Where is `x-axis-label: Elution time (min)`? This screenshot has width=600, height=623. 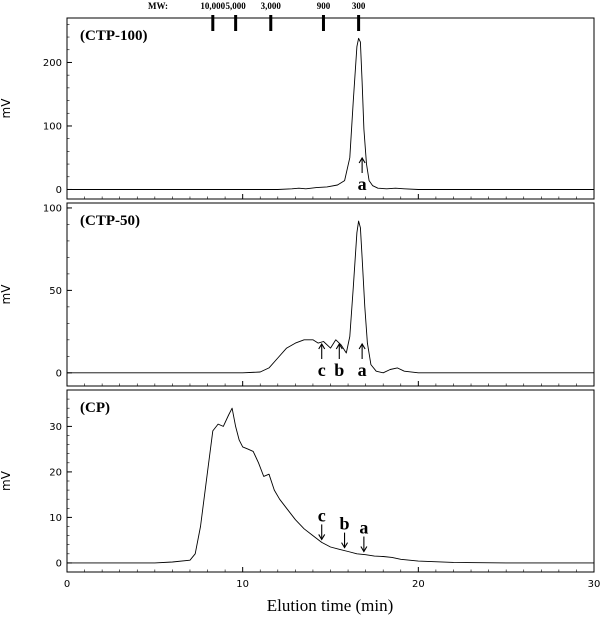 x-axis-label: Elution time (min) is located at coordinates (330, 605).